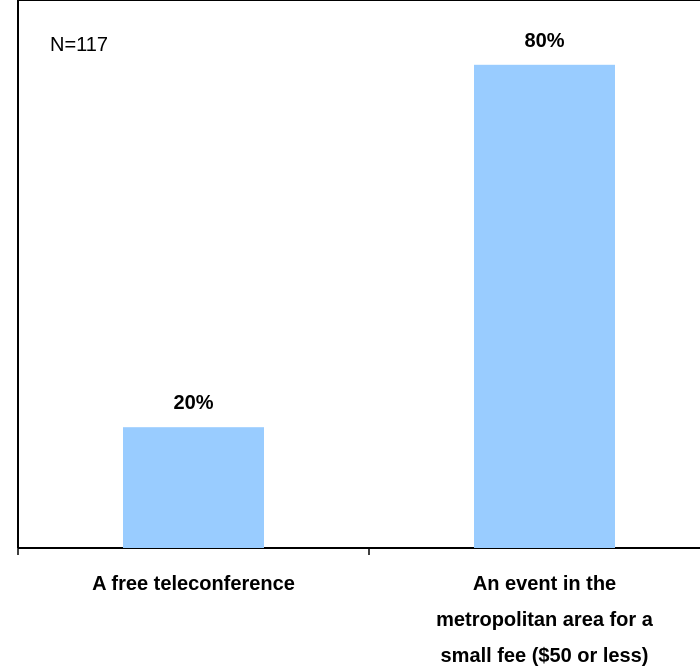 This screenshot has height=667, width=700. I want to click on category-label-line: metropolitan area for a, so click(545, 620).